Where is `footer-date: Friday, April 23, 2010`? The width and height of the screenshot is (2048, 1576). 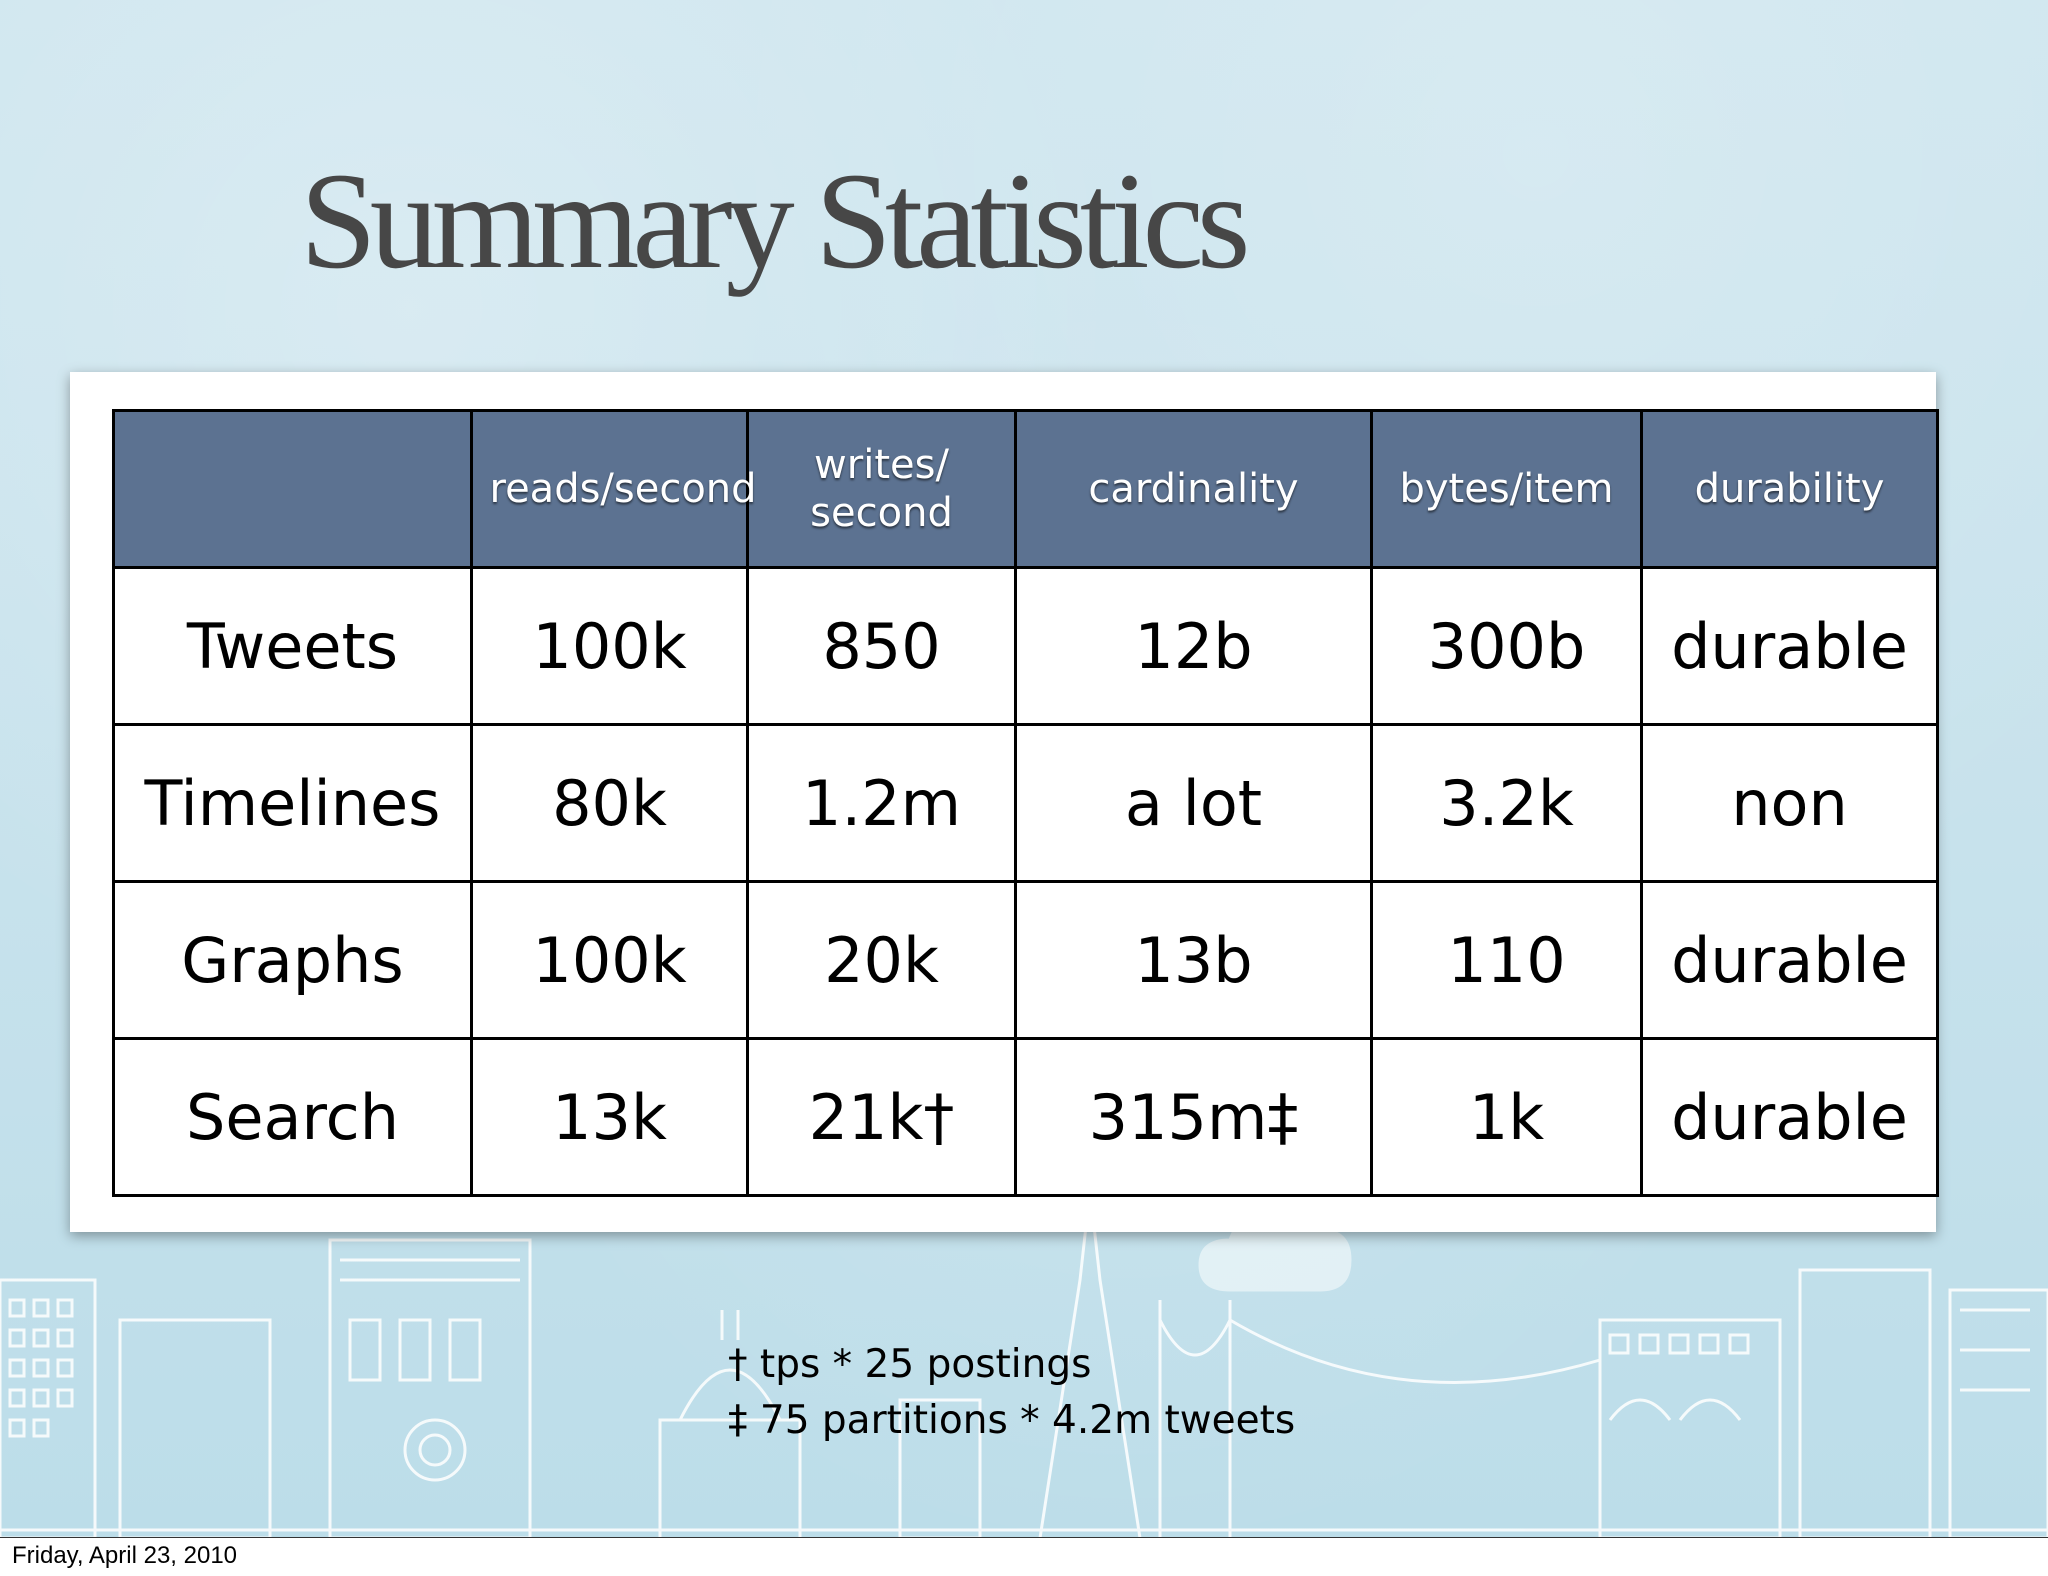
footer-date: Friday, April 23, 2010 is located at coordinates (125, 1555).